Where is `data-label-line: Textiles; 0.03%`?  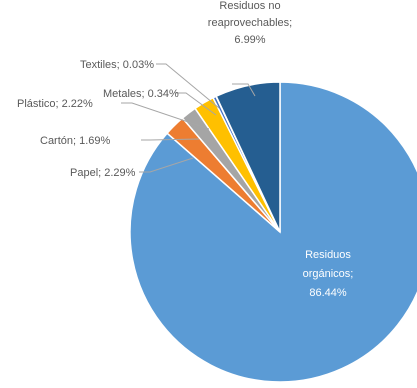
data-label-line: Textiles; 0.03% is located at coordinates (117, 65).